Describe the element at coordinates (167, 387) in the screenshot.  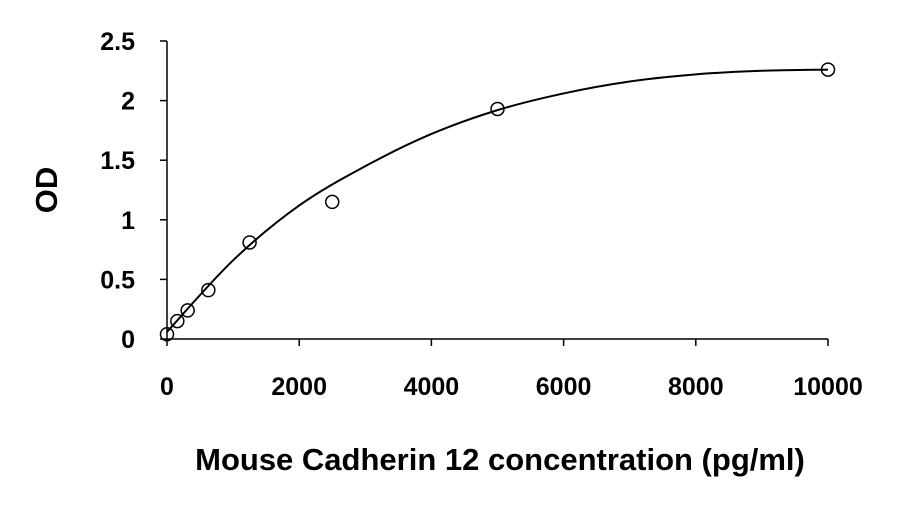
I see `x-tick-label: 0` at that location.